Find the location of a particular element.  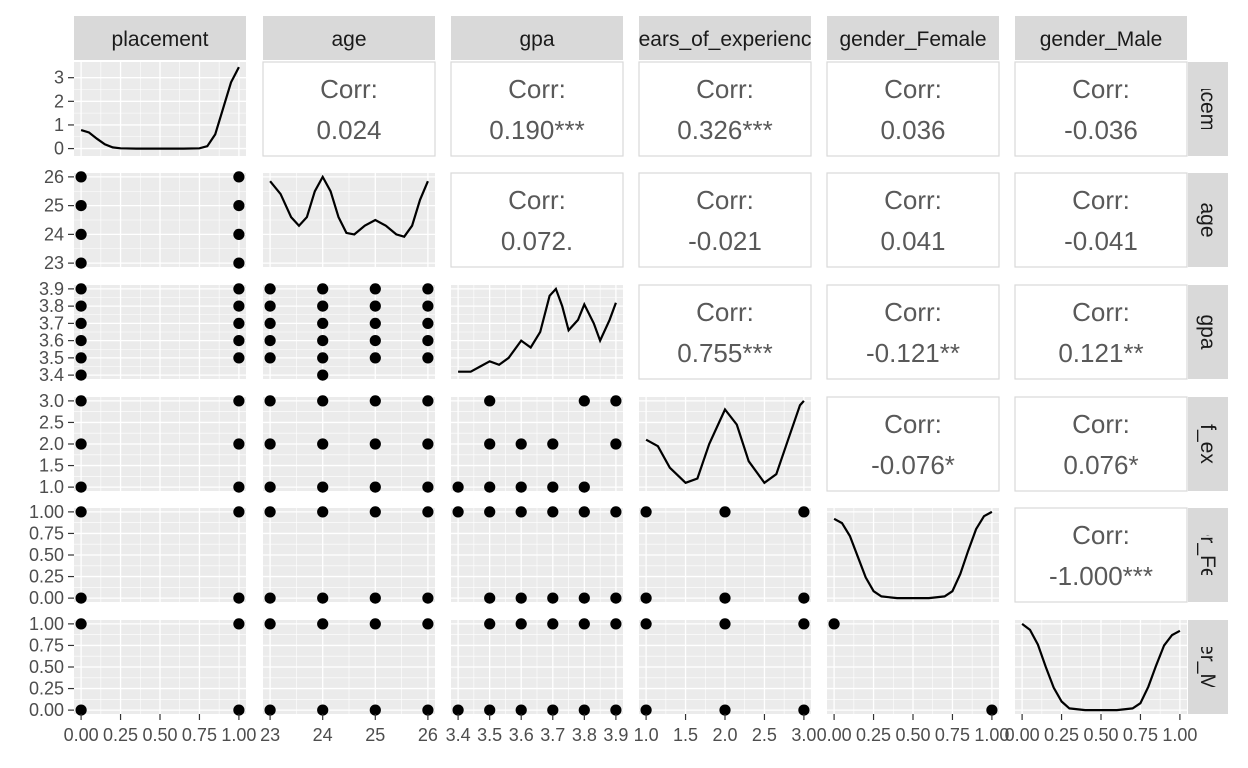

row-strip-gender_Male: der_Ma is located at coordinates (1208, 667).